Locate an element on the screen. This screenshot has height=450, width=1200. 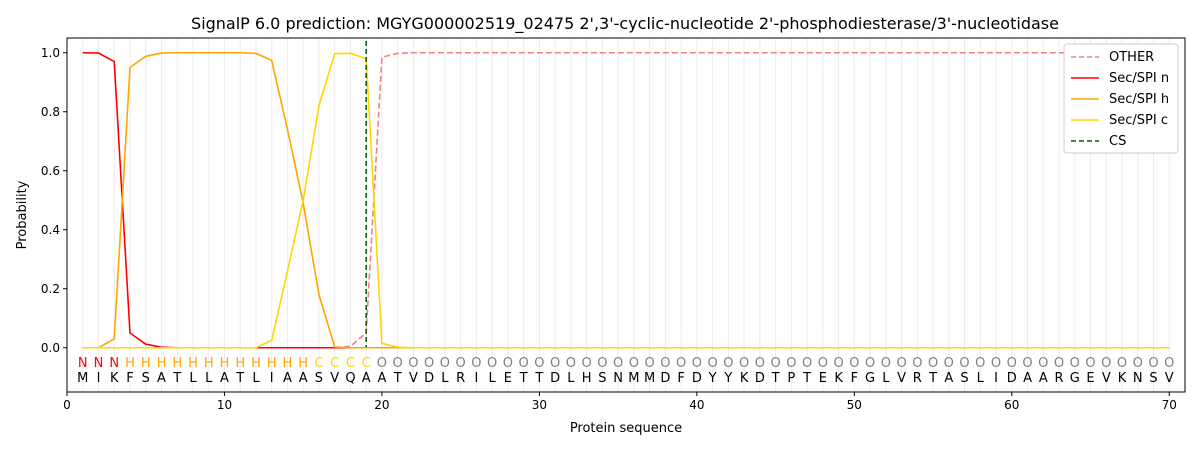
x-tick-label: 0 is located at coordinates (67, 405).